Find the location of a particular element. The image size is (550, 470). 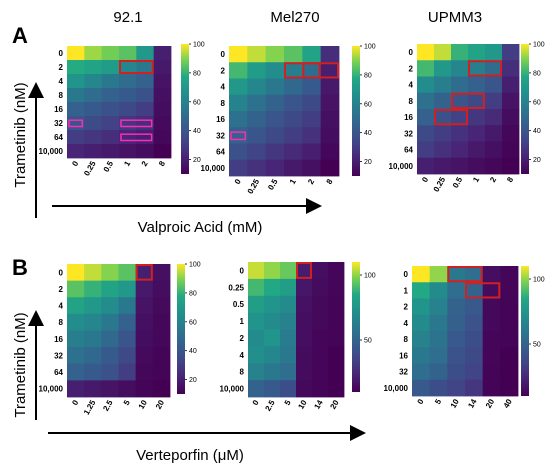

heatmap-cell-a3-r1-c2 is located at coordinates (460, 68).